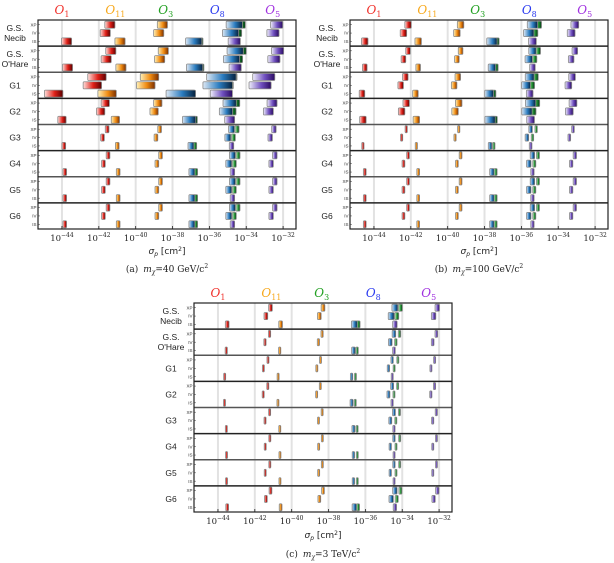 The height and width of the screenshot is (563, 614). What do you see at coordinates (251, 235) in the screenshot?
I see `tick-exponent: −34` at bounding box center [251, 235].